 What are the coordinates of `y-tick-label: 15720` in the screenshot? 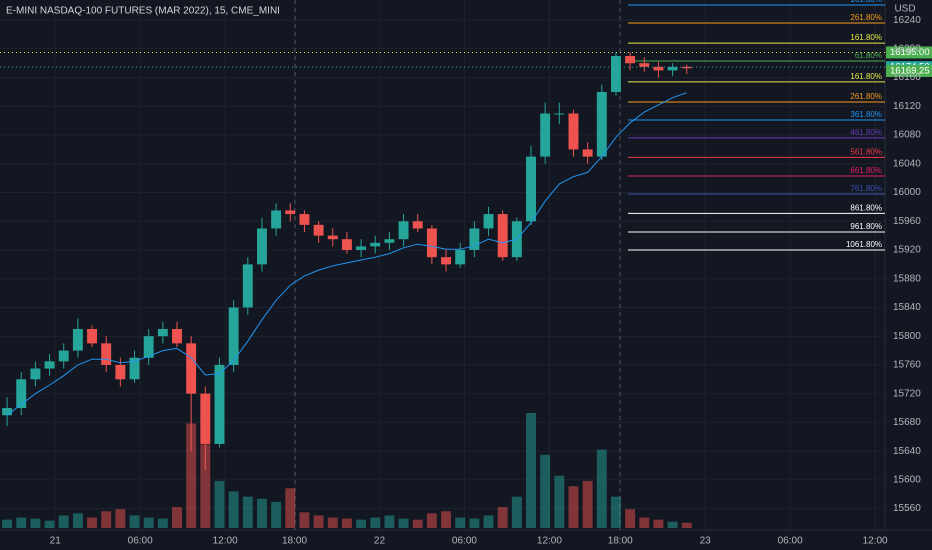 It's located at (907, 393).